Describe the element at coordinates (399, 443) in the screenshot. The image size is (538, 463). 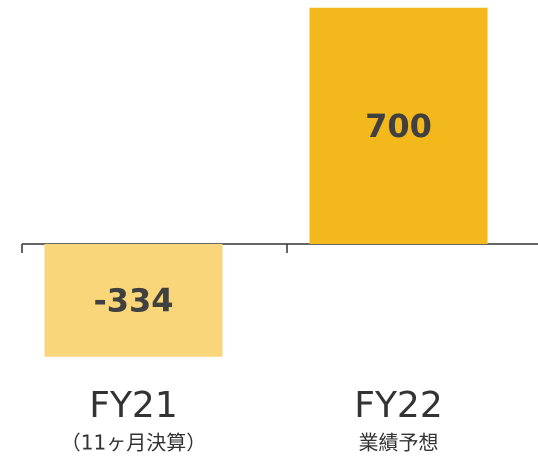
I see `x-tick-sublabel: 業績予想` at that location.